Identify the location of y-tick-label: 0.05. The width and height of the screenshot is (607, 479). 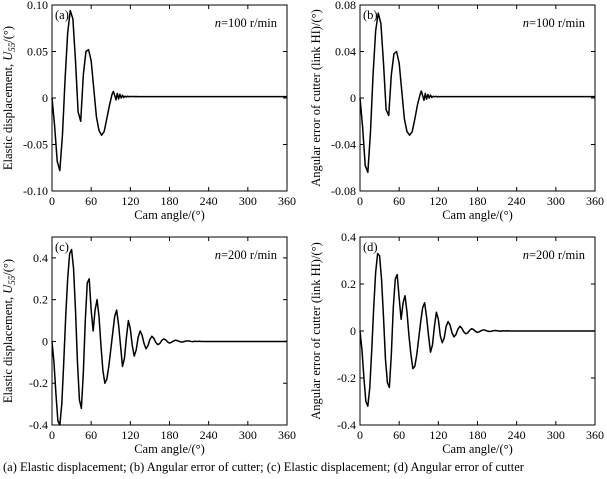
(37, 52).